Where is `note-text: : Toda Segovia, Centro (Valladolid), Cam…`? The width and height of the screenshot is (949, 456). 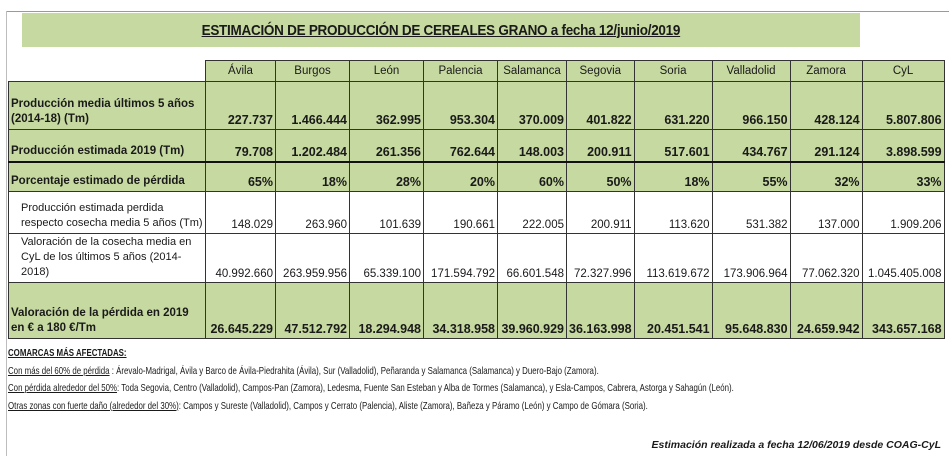
note-text: : Toda Segovia, Centro (Valladolid), Cam… is located at coordinates (425, 388).